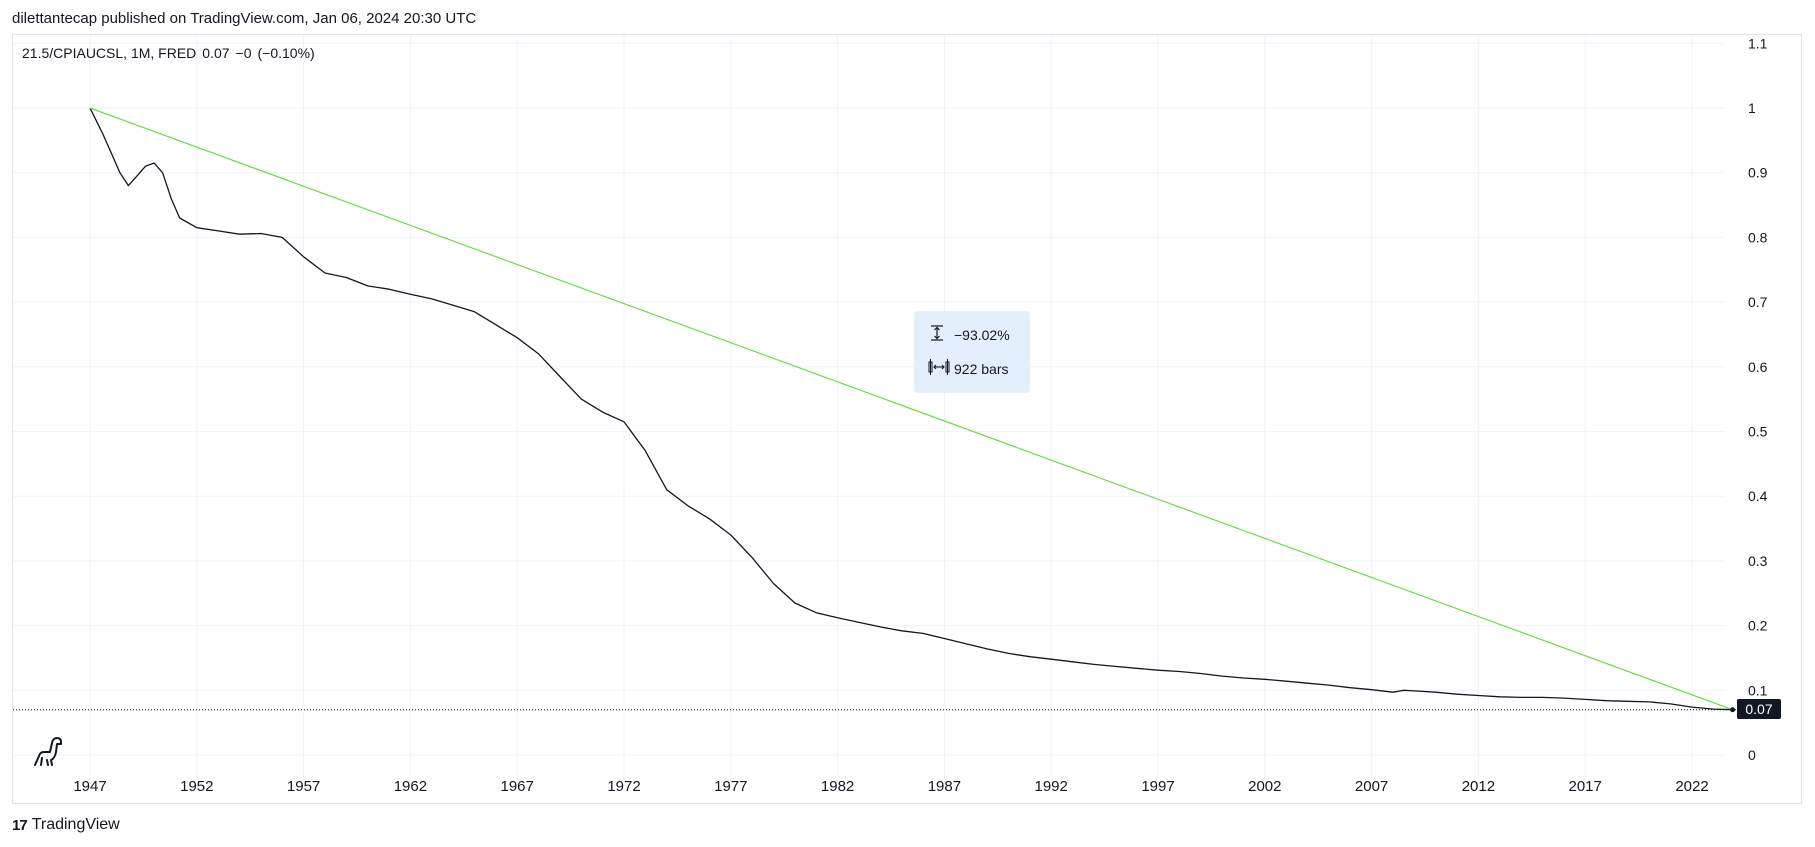  What do you see at coordinates (20, 825) in the screenshot?
I see `tradingview-logo-icon: 17` at bounding box center [20, 825].